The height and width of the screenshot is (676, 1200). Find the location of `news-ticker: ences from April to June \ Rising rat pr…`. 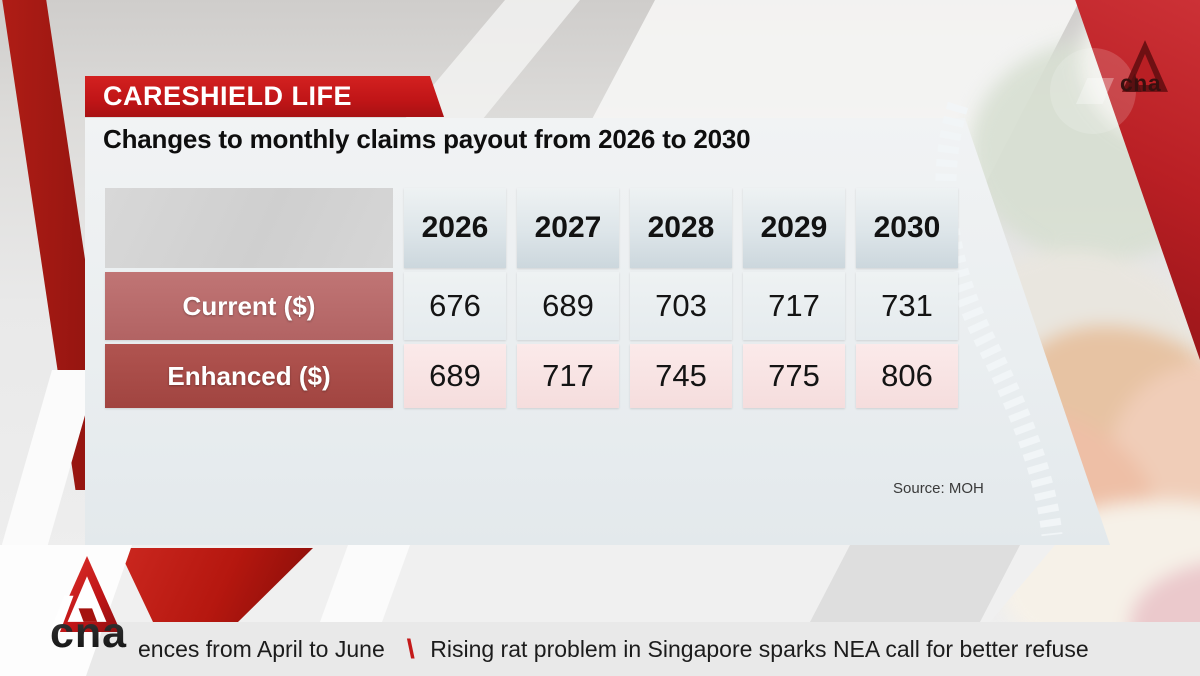

news-ticker: ences from April to June \ Rising rat pr… is located at coordinates (600, 649).